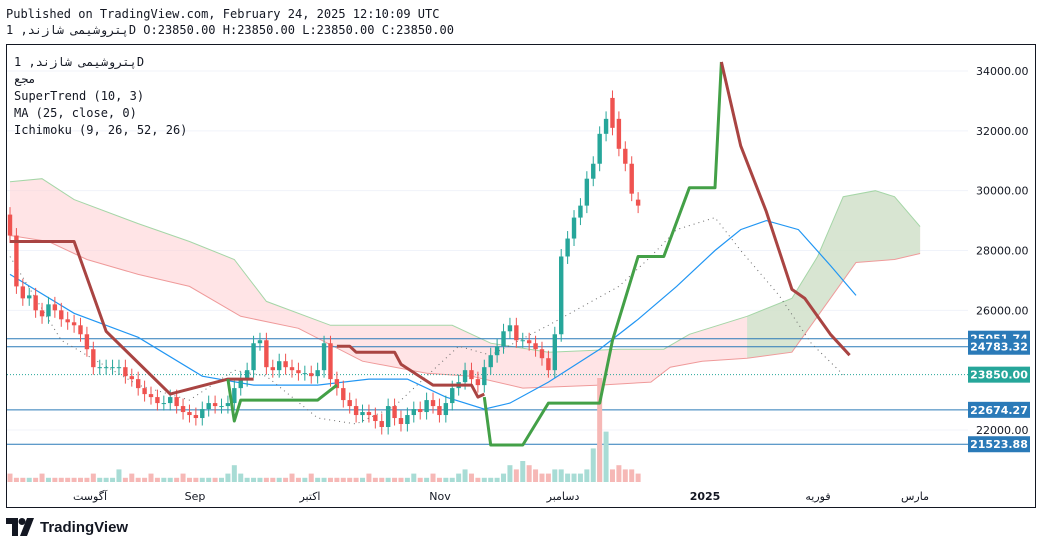  Describe the element at coordinates (79, 62) in the screenshot. I see `legend-symbol: پتروشیمی شازند, 1D` at that location.